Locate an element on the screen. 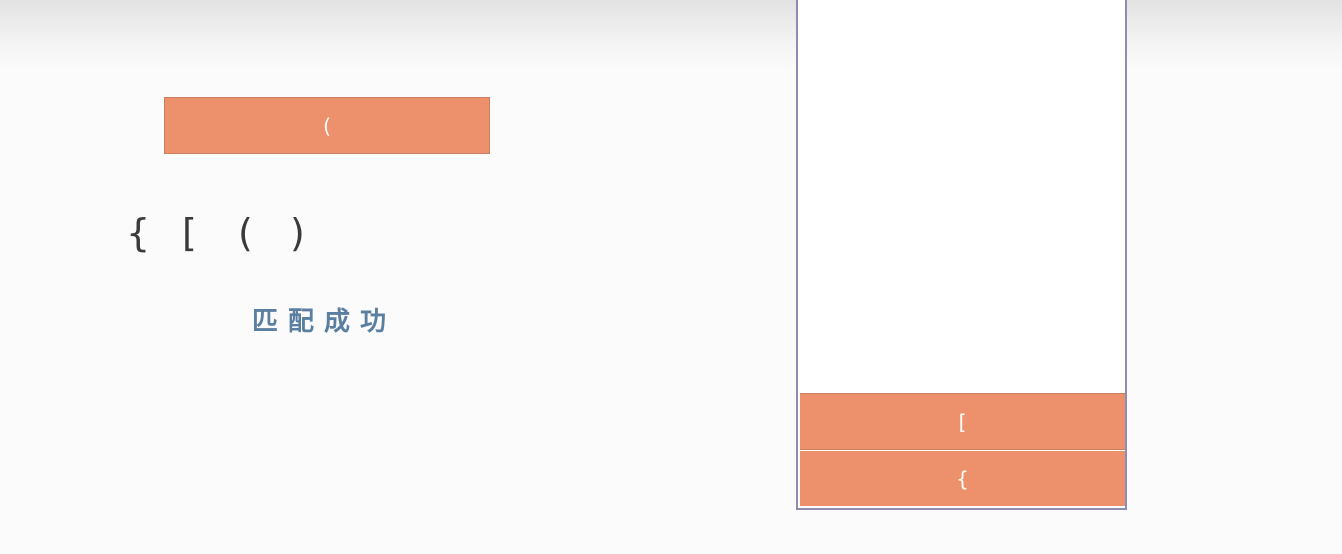 The width and height of the screenshot is (1342, 554). sequence-char: ( is located at coordinates (245, 233).